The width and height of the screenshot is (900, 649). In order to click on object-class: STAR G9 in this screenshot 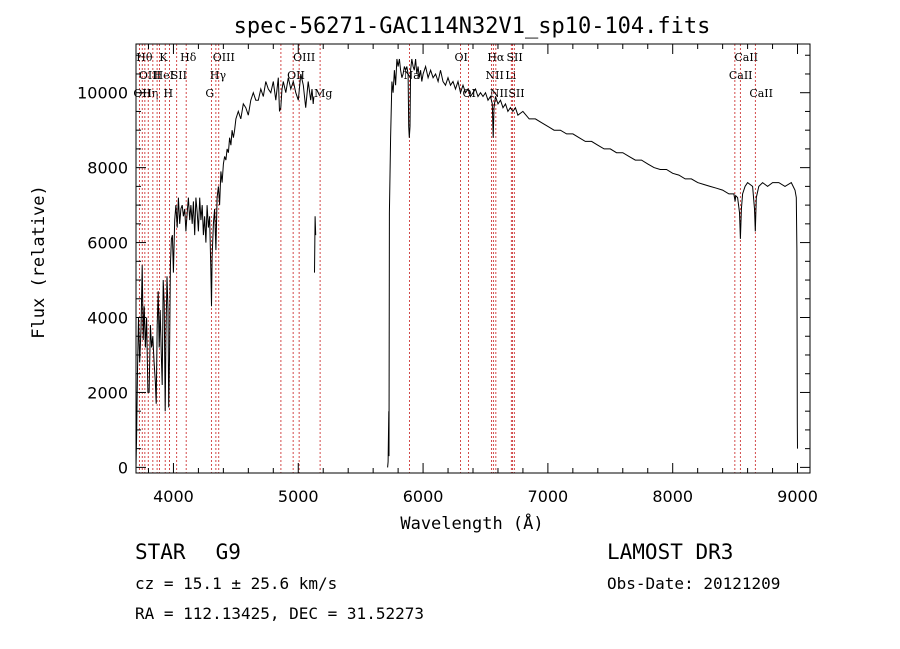, I will do `click(188, 552)`.